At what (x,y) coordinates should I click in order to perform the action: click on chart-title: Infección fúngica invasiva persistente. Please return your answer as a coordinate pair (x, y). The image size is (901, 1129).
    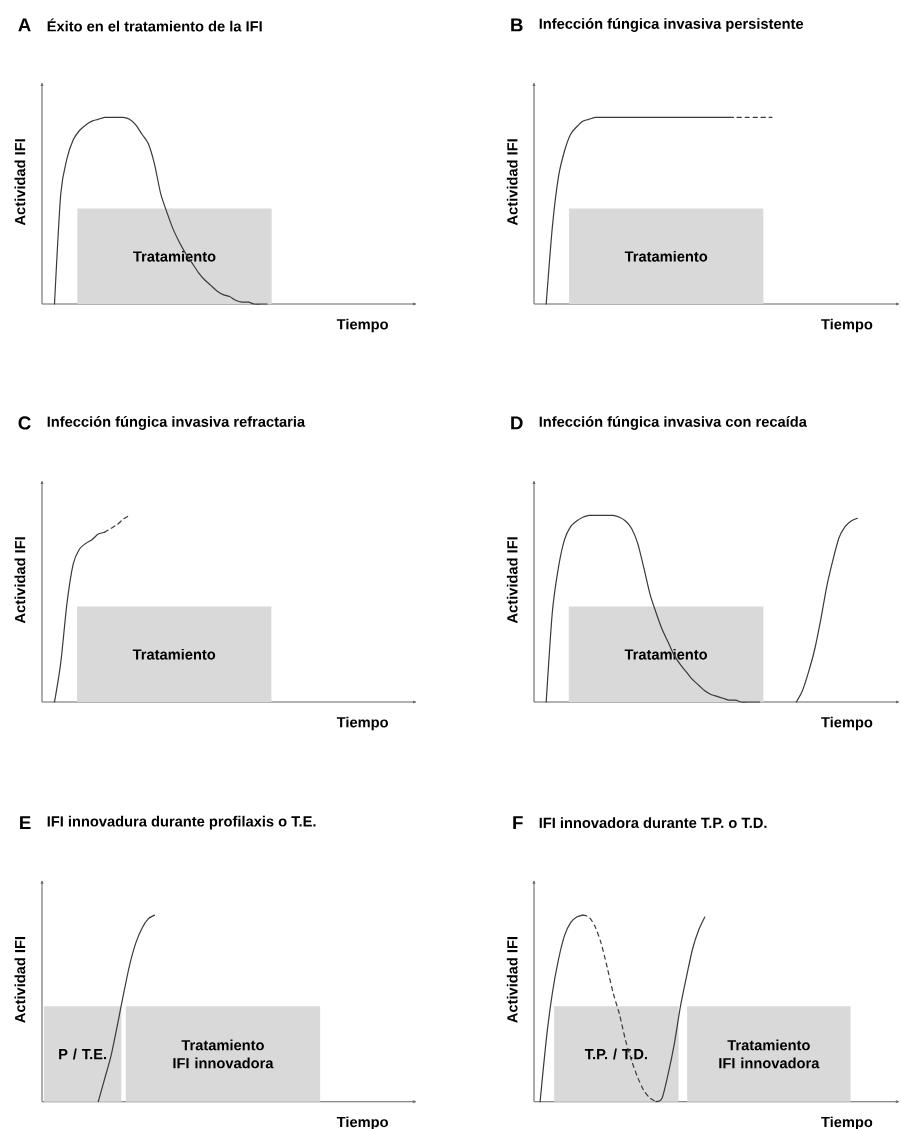
    Looking at the image, I should click on (671, 25).